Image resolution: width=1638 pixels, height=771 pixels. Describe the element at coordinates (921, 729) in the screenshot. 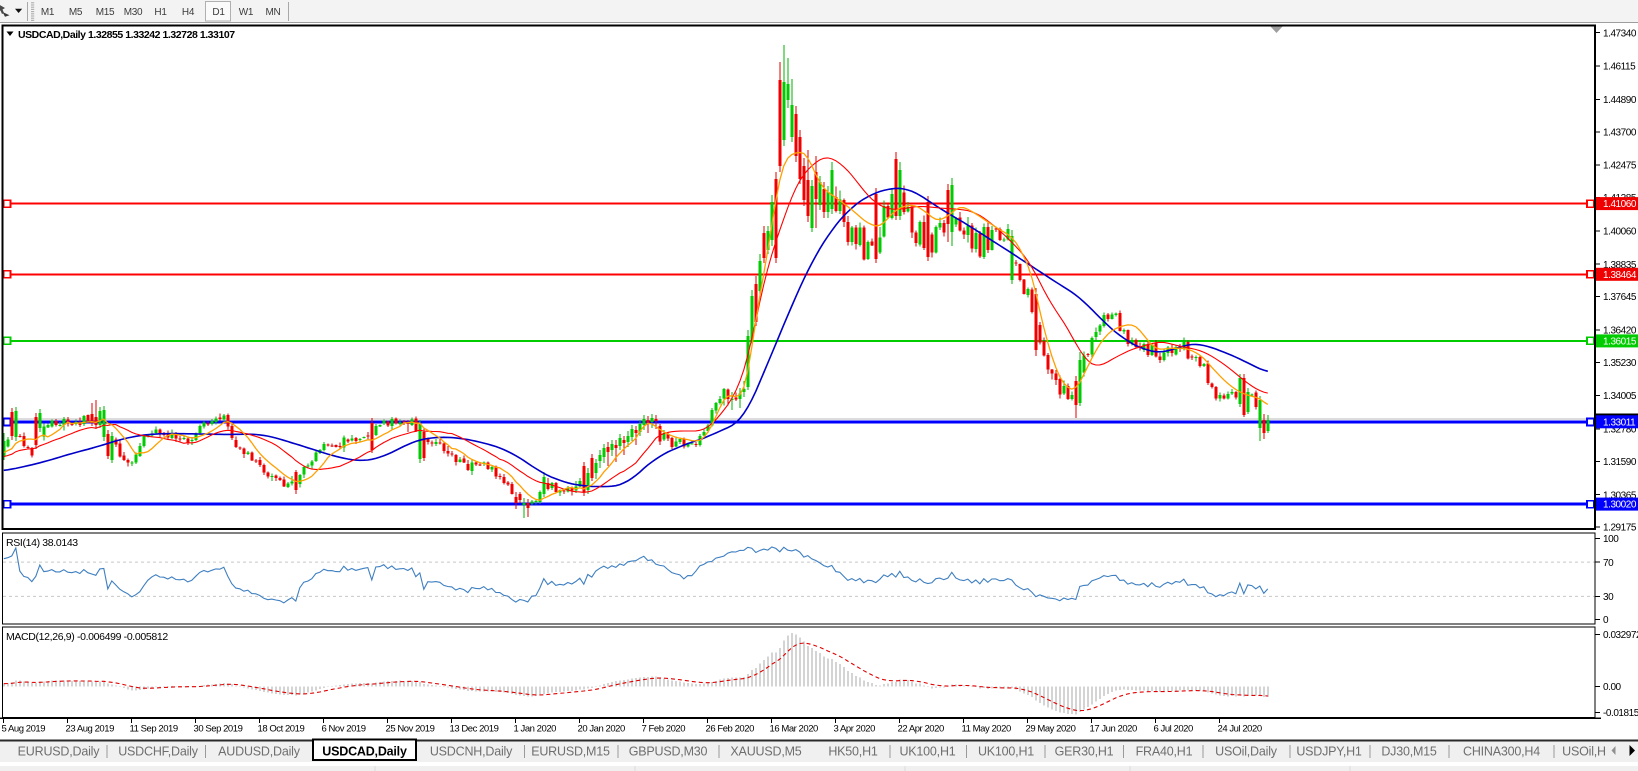

I see `svg-text: 22 Apr 2020` at that location.